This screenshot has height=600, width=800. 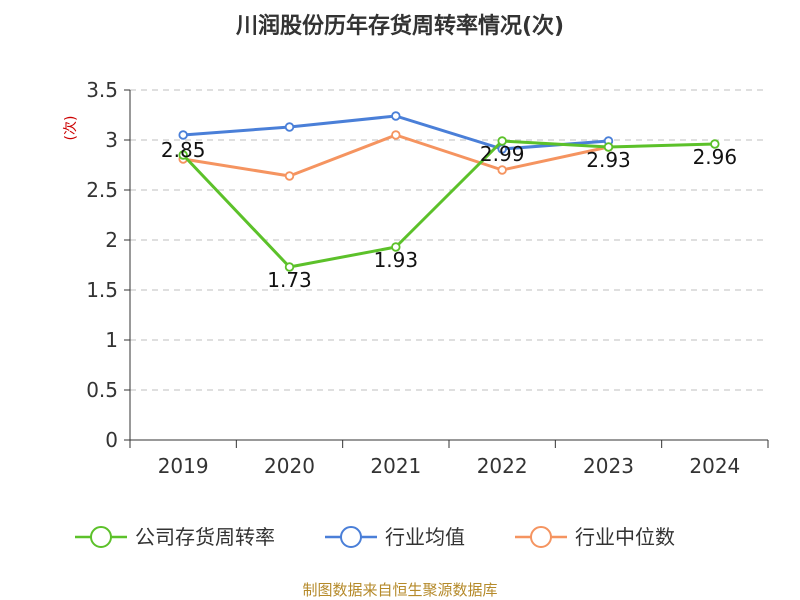 I want to click on legend-label-0: 公司存货周转率, so click(x=205, y=537).